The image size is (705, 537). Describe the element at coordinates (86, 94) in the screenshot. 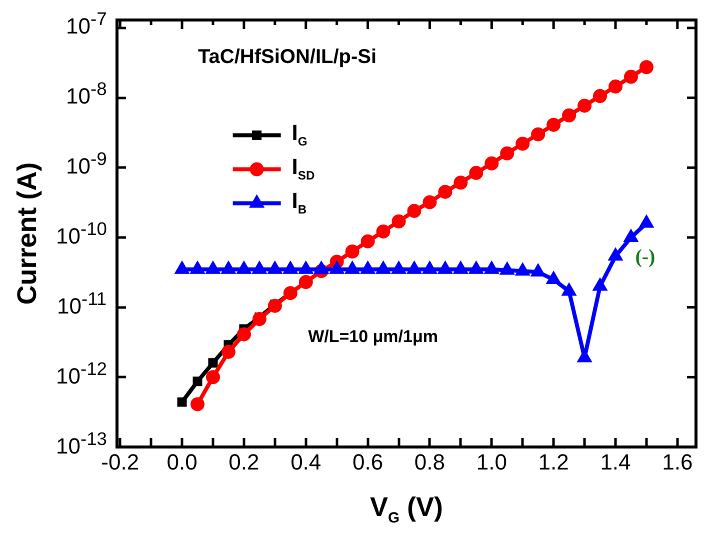

I see `y-tick-label: 10$^{-8}$` at that location.